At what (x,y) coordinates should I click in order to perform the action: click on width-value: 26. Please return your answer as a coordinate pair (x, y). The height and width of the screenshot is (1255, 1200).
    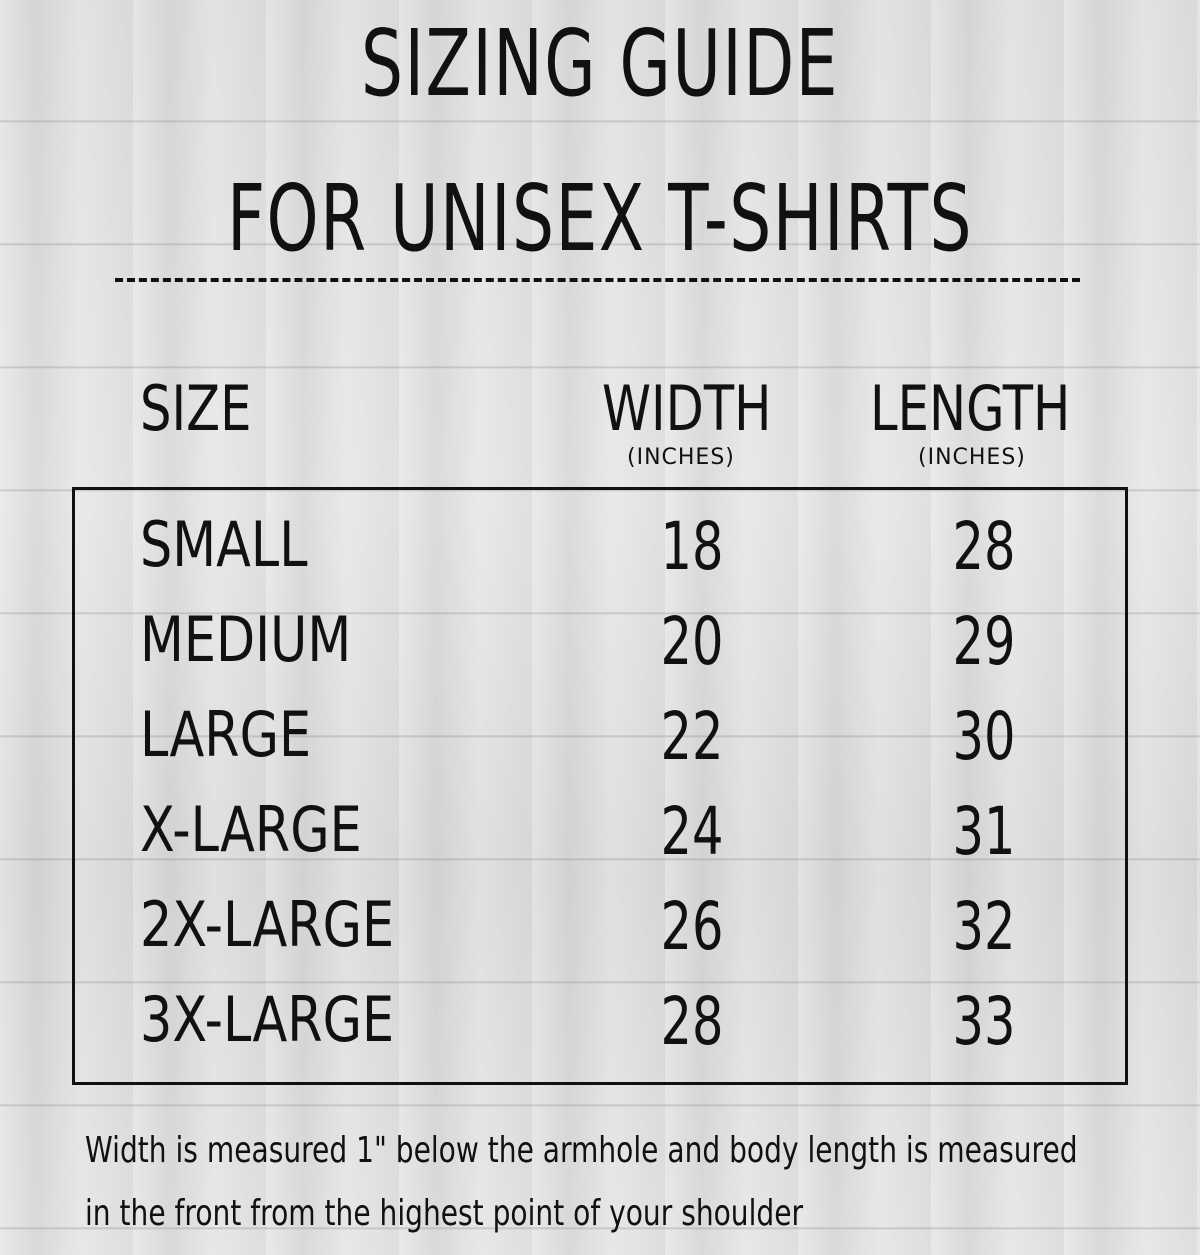
    Looking at the image, I should click on (692, 926).